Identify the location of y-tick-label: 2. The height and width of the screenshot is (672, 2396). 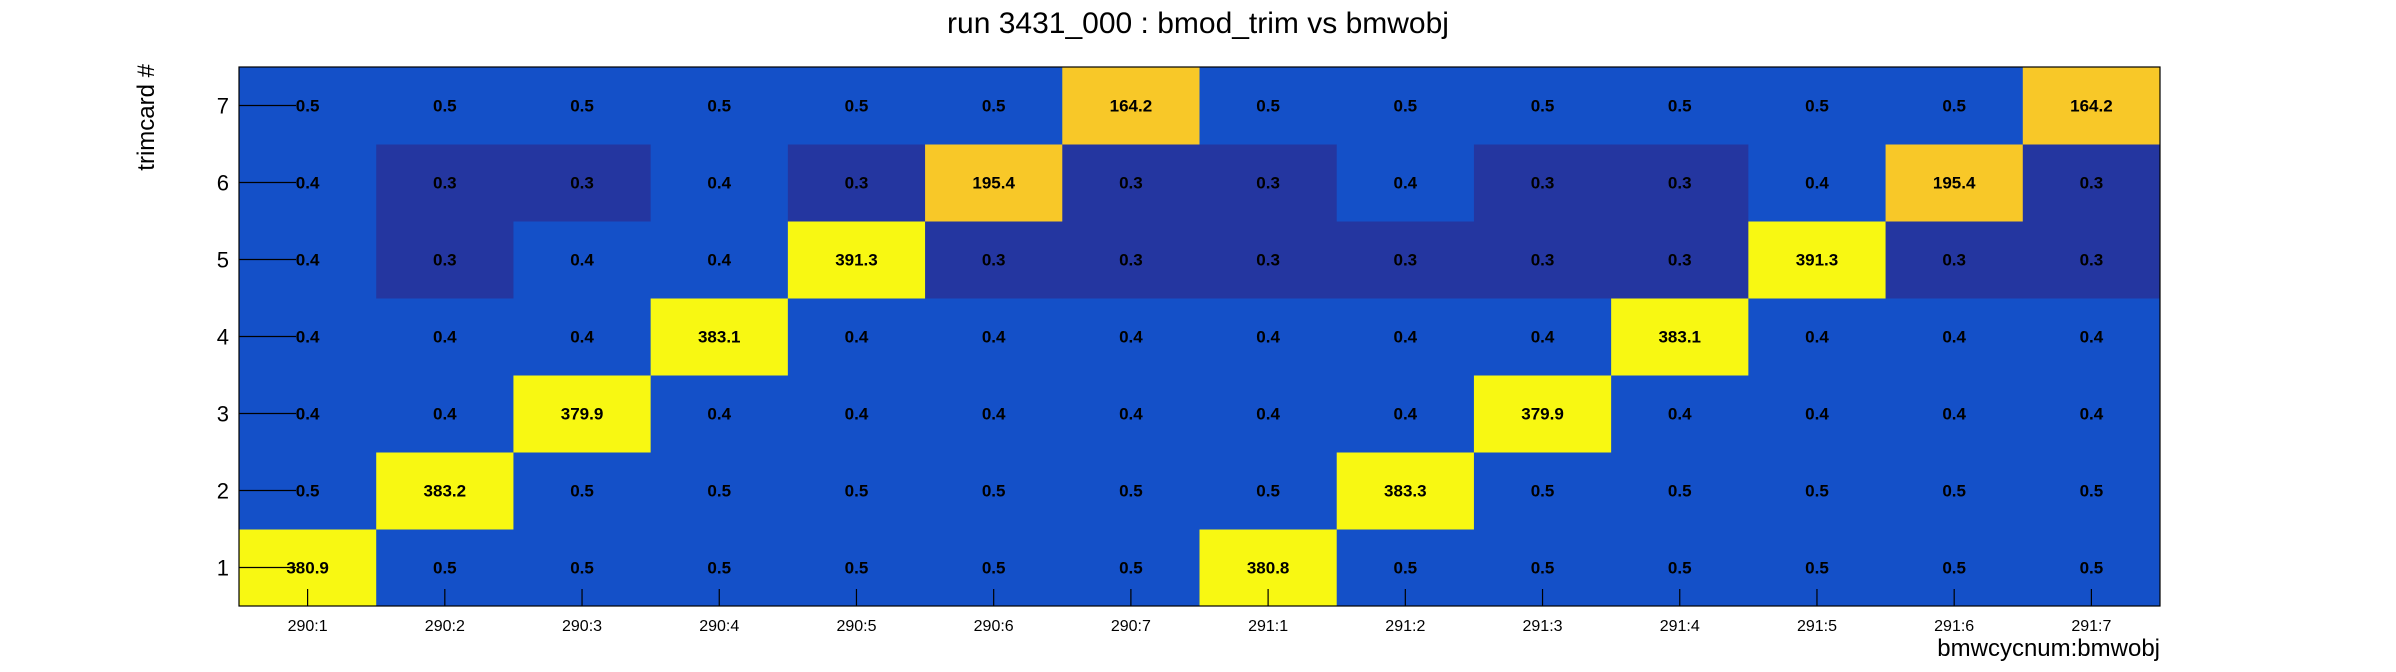
(223, 491).